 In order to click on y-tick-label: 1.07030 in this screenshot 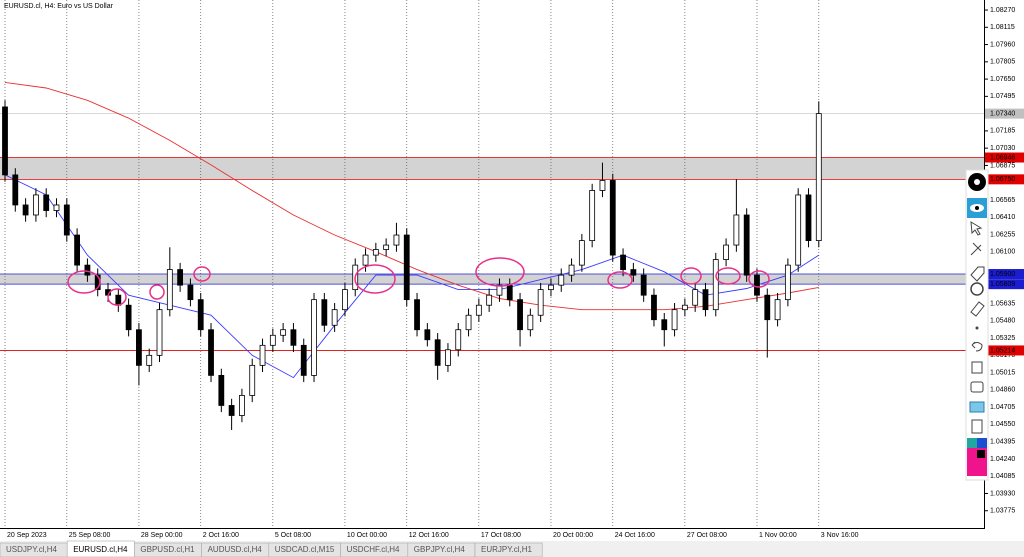, I will do `click(1002, 148)`.